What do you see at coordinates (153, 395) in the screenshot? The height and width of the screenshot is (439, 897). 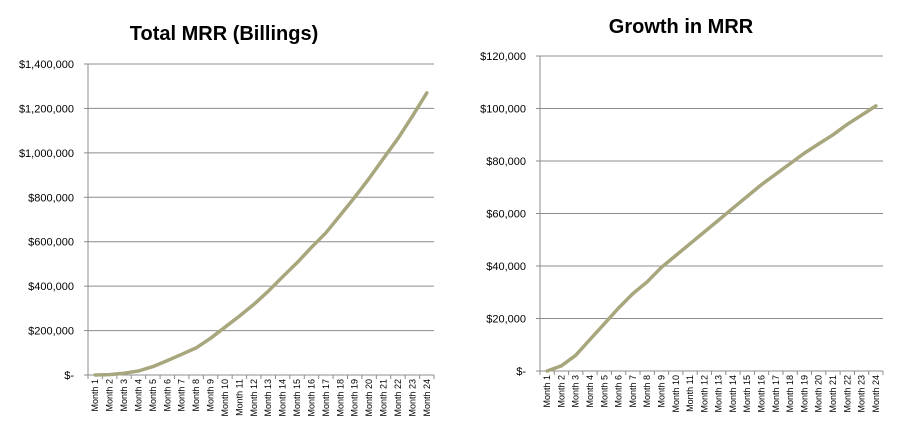 I see `total-mrr-x-tick-label: Month 5` at bounding box center [153, 395].